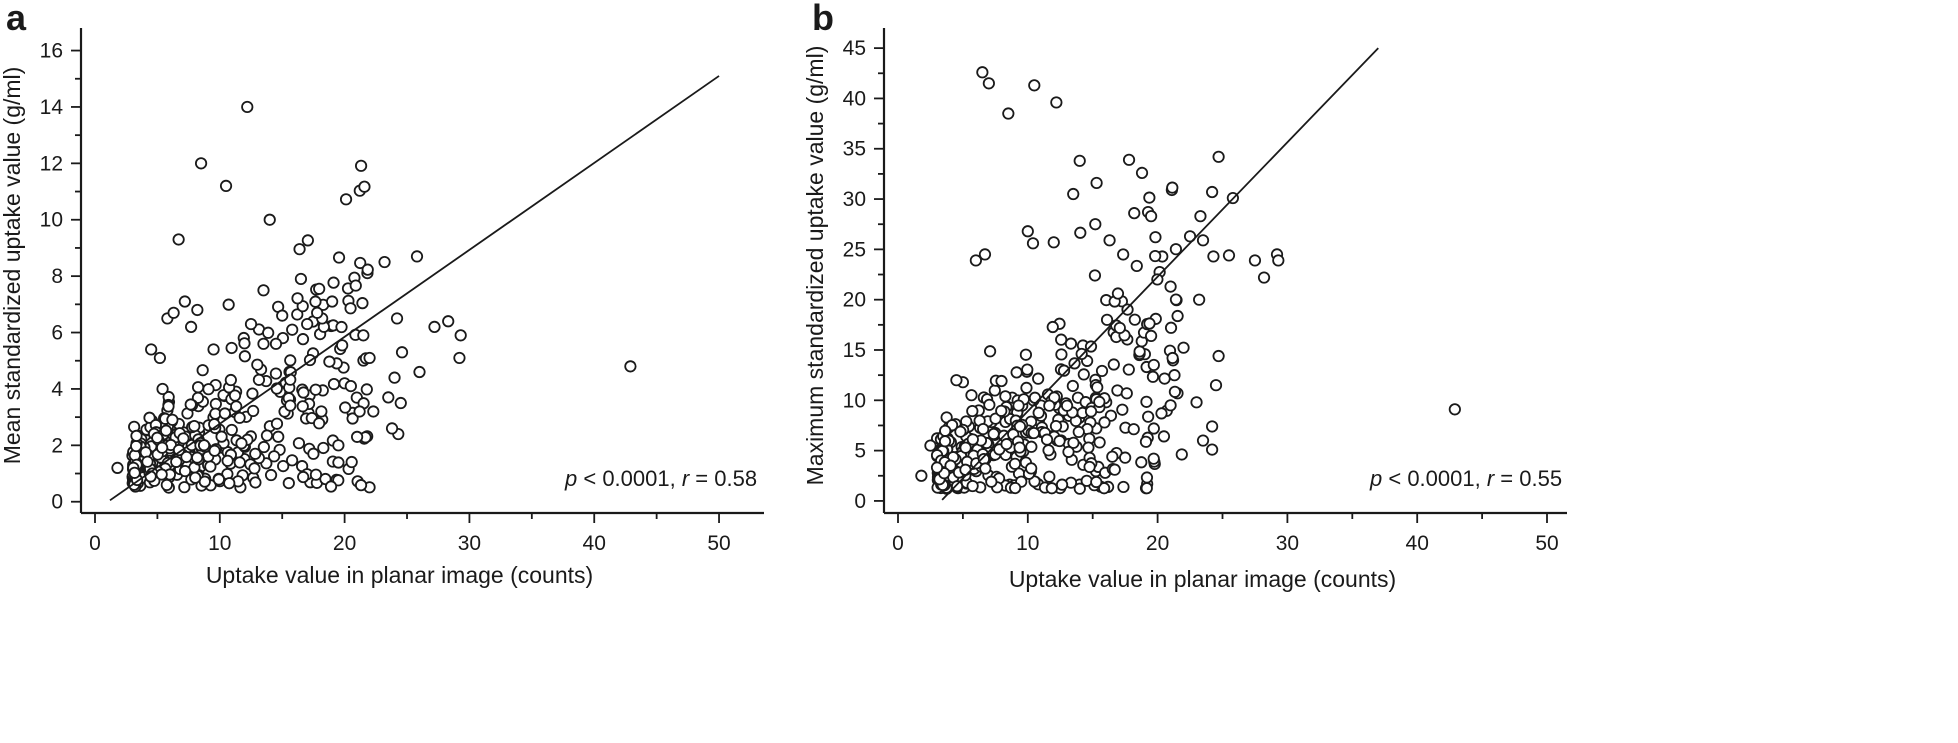 The height and width of the screenshot is (743, 1958). What do you see at coordinates (469, 543) in the screenshot?
I see `x-tick-label: 30` at bounding box center [469, 543].